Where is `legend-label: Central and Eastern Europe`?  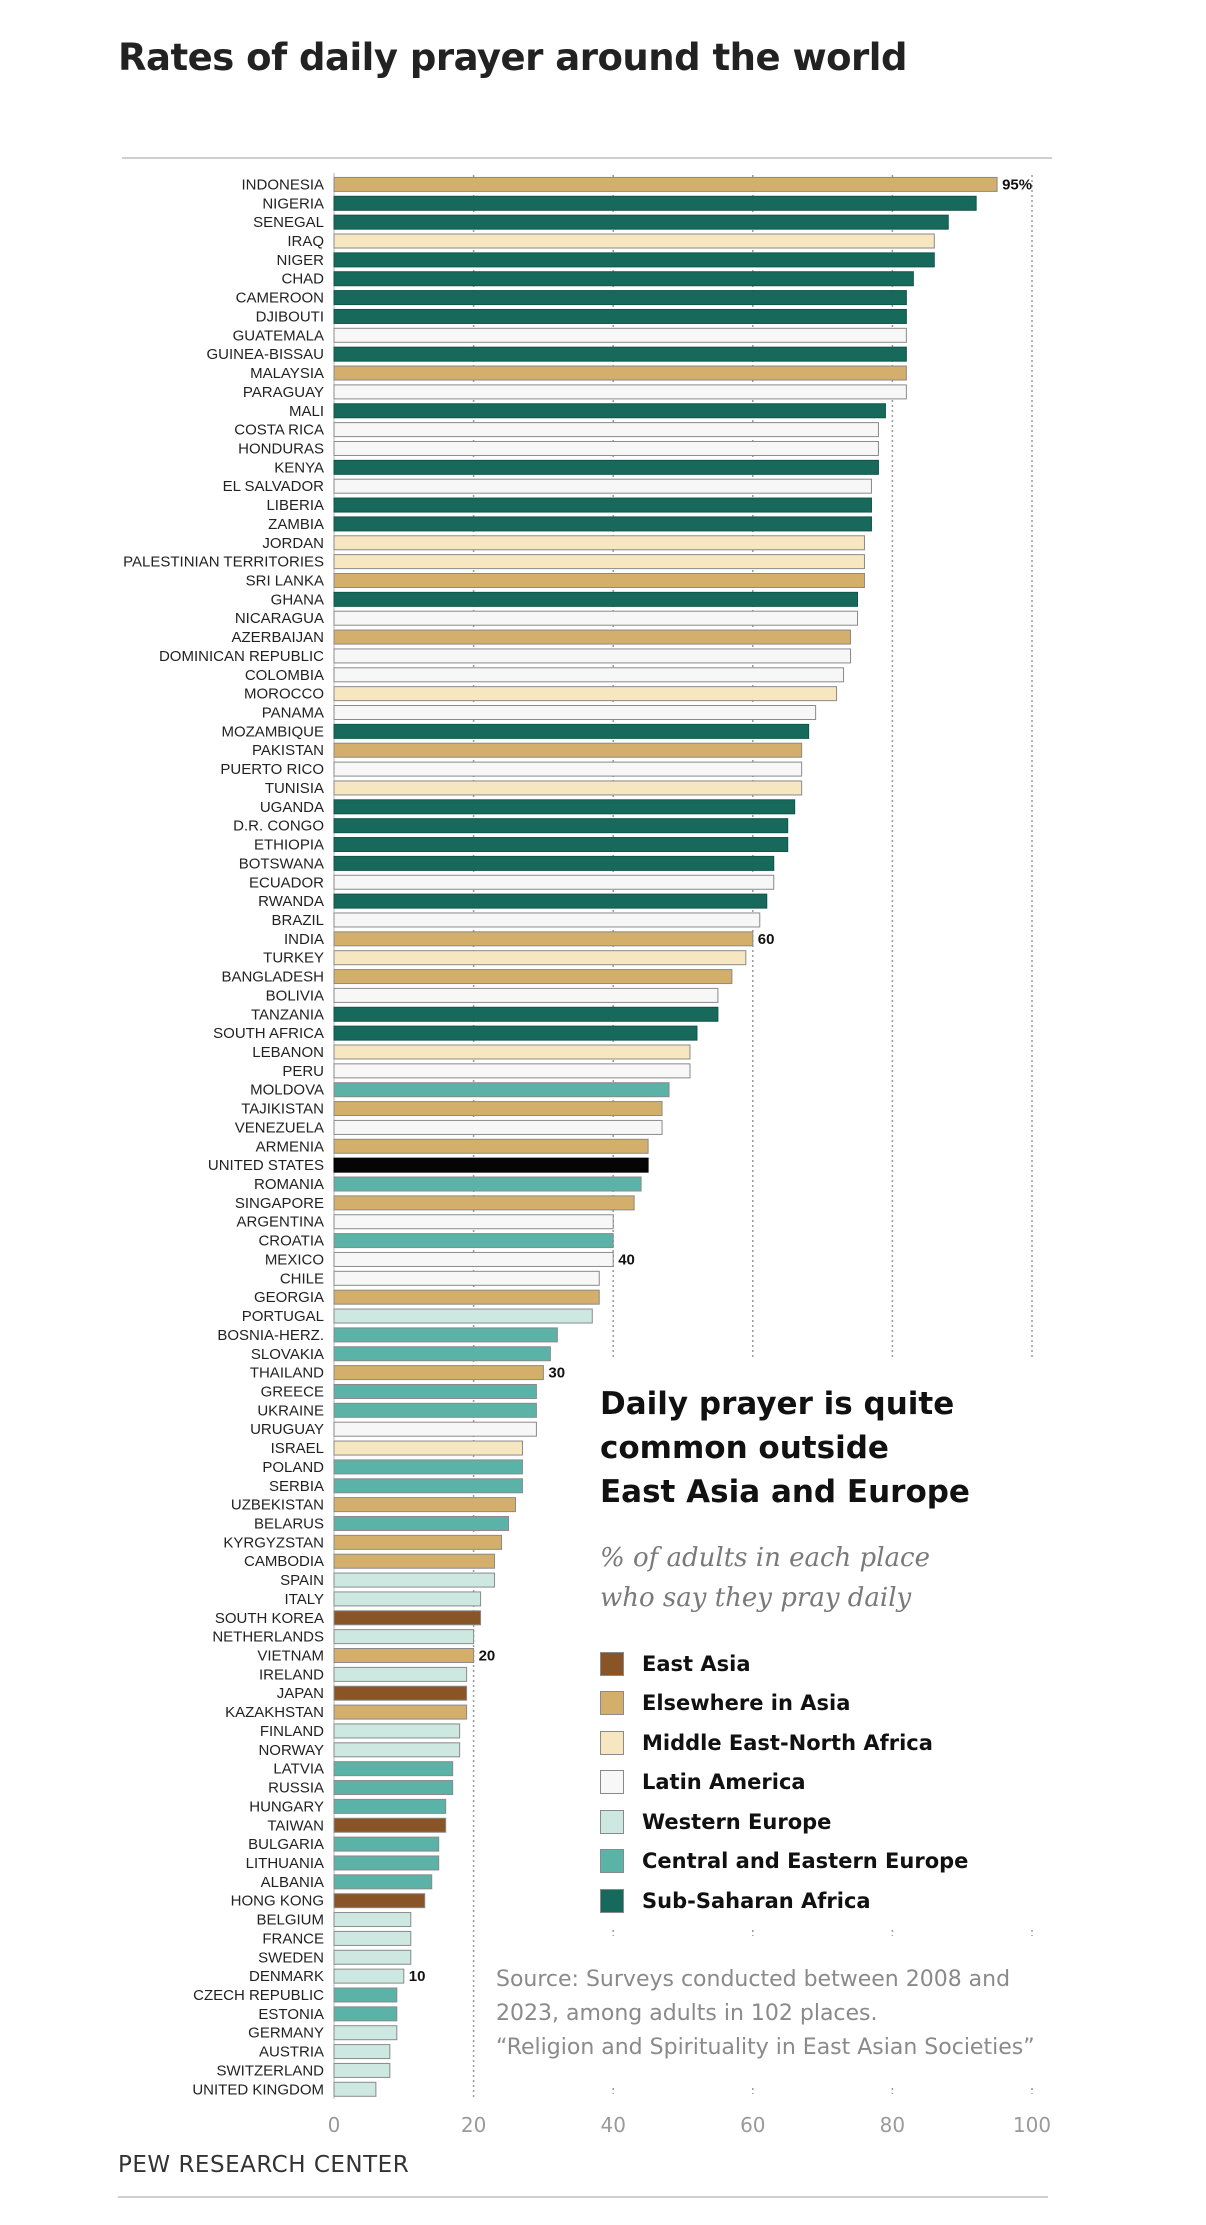 legend-label: Central and Eastern Europe is located at coordinates (805, 1861).